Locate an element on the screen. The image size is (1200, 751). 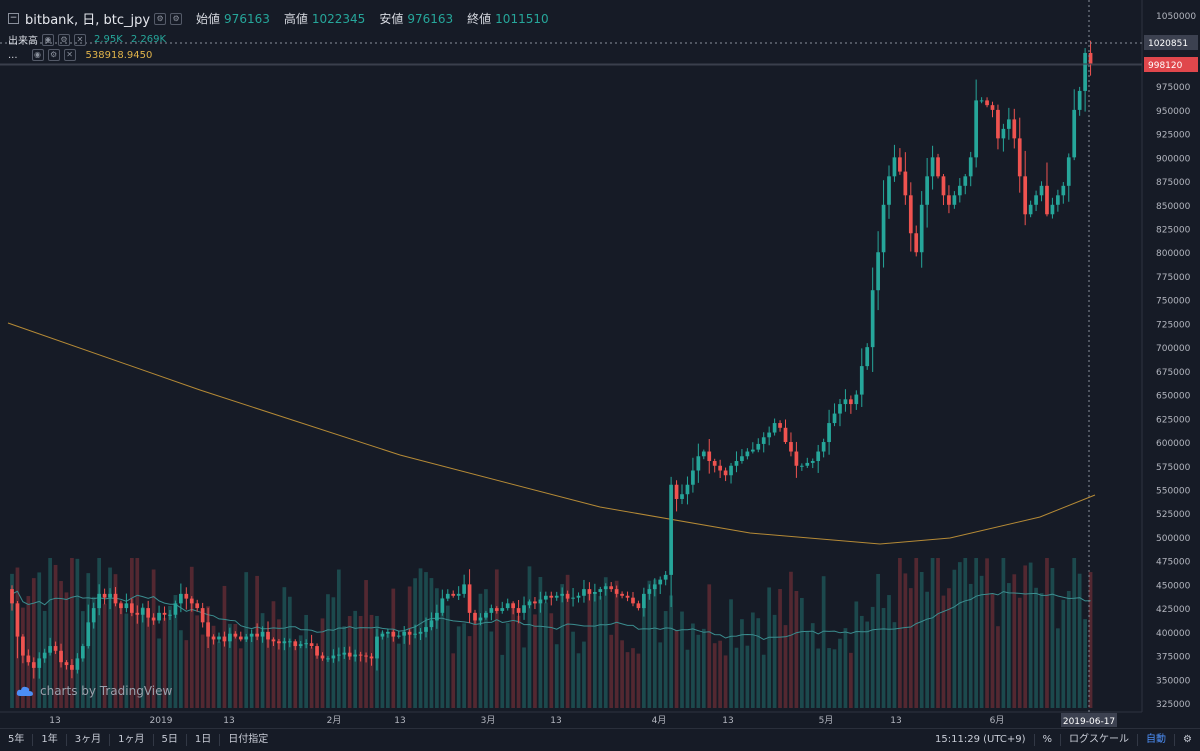
tradingview-branding: charts by TradingView is located at coordinates (94, 691).